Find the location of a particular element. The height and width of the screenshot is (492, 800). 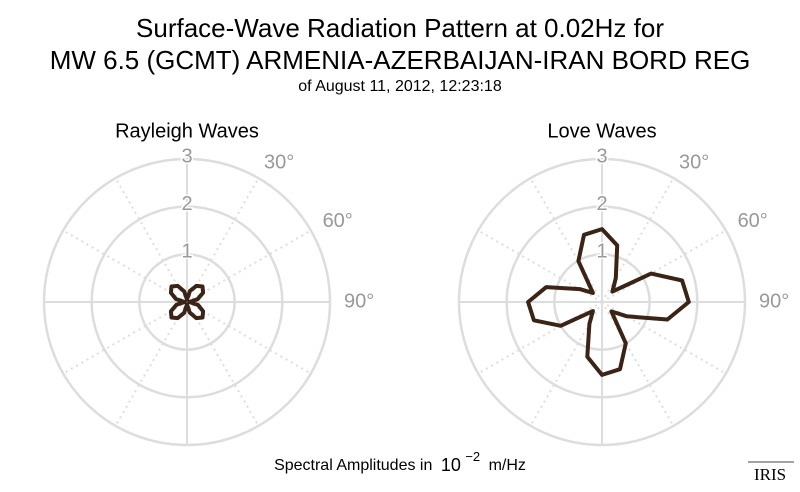

footer: Spectral Amplitudes in 10 −2 m/Hz is located at coordinates (400, 462).